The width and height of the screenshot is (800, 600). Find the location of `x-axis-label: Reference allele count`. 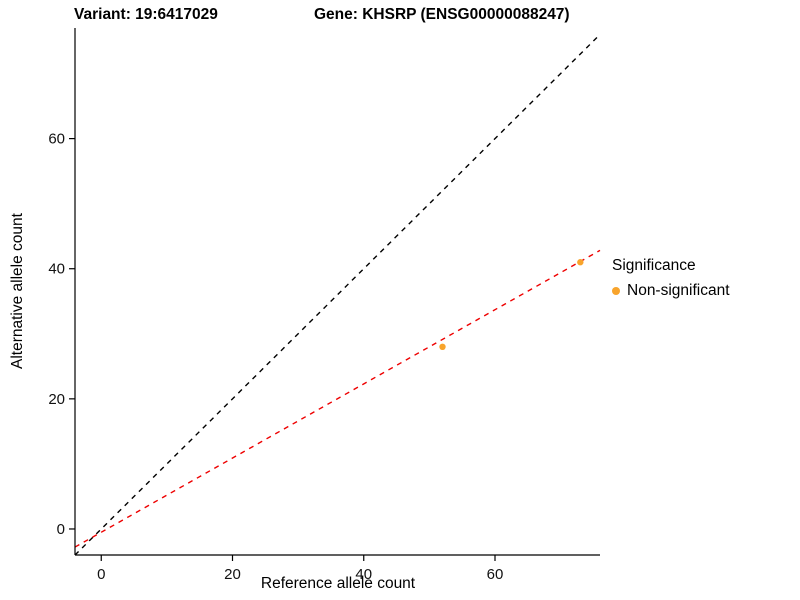

x-axis-label: Reference allele count is located at coordinates (338, 583).